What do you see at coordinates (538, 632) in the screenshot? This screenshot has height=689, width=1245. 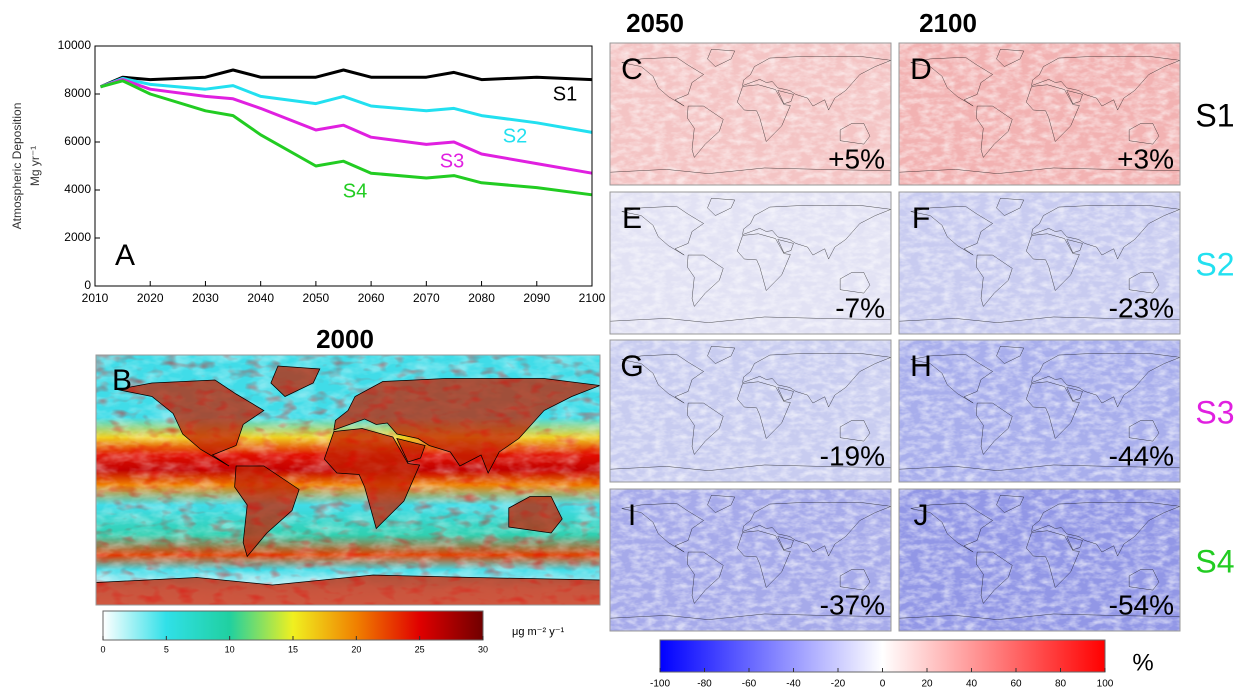 I see `colorbar-unit: μg m⁻² y⁻¹` at bounding box center [538, 632].